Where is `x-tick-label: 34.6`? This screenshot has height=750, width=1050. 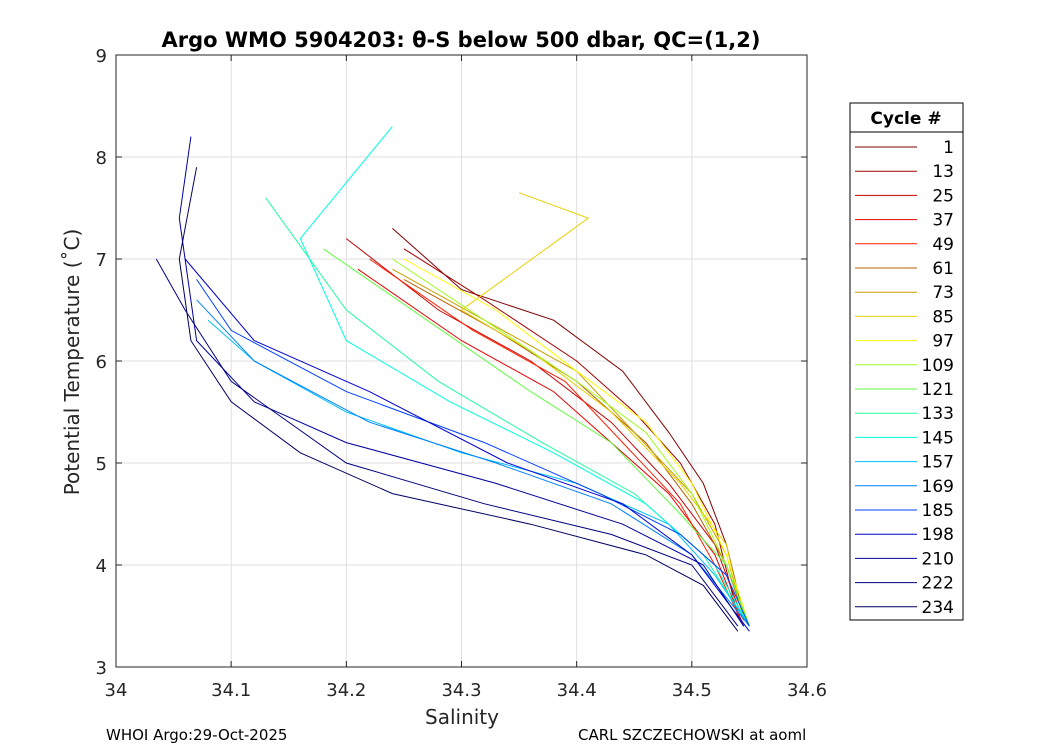 x-tick-label: 34.6 is located at coordinates (807, 690).